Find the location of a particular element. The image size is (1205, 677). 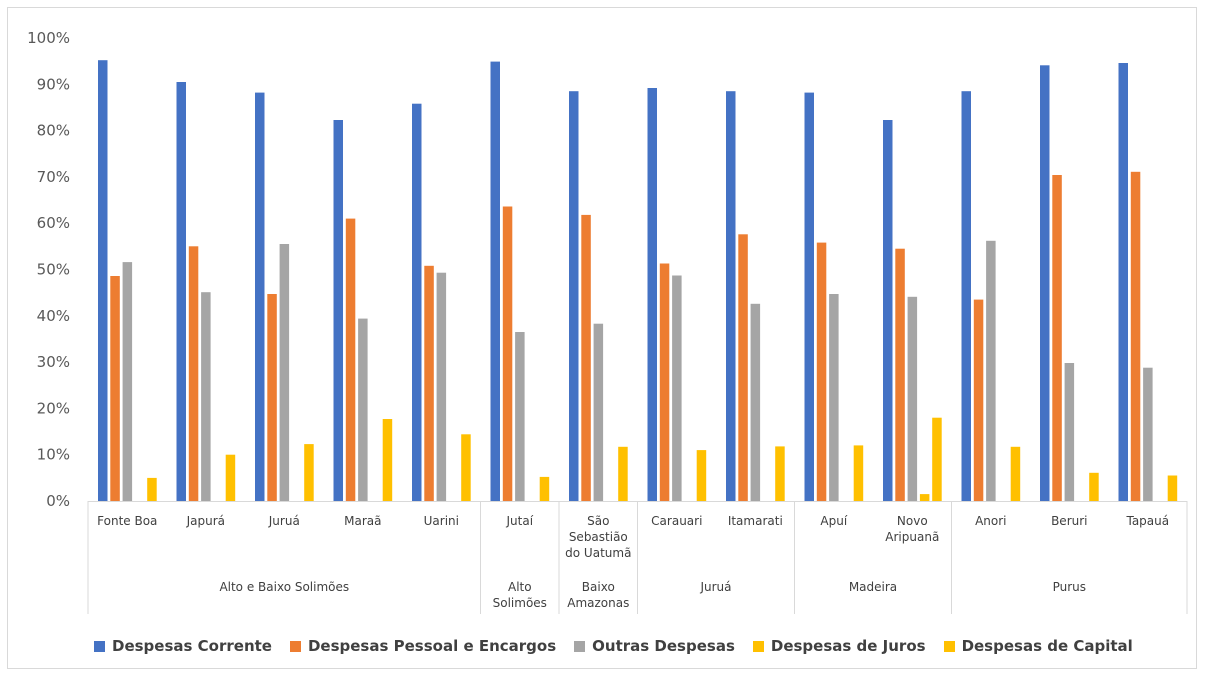

group-label-line: Purus is located at coordinates (1069, 587).